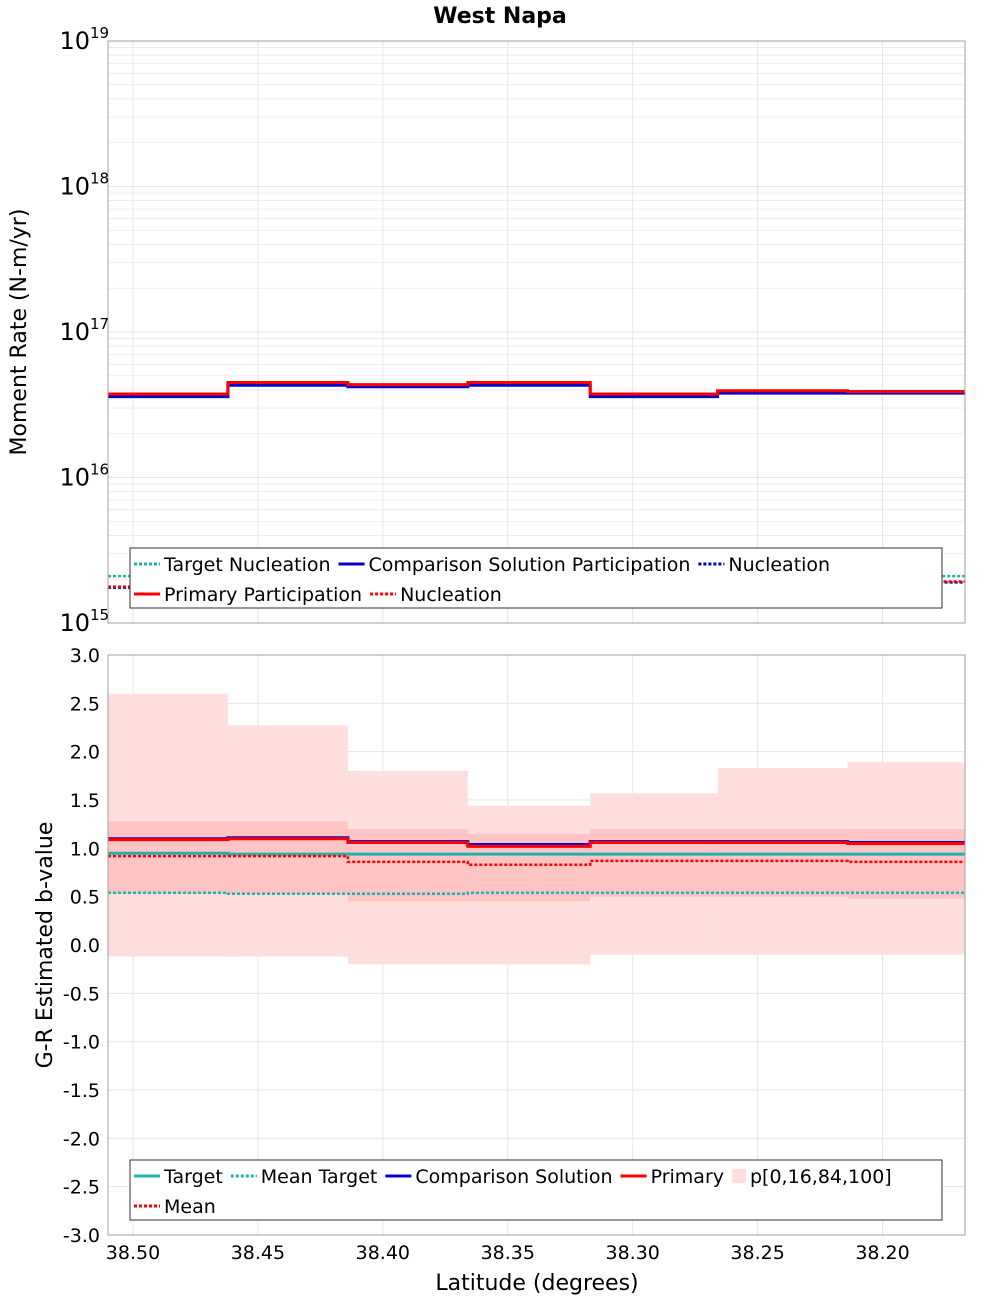 The height and width of the screenshot is (1300, 1000). What do you see at coordinates (190, 1207) in the screenshot?
I see `legend-label: Mean` at bounding box center [190, 1207].